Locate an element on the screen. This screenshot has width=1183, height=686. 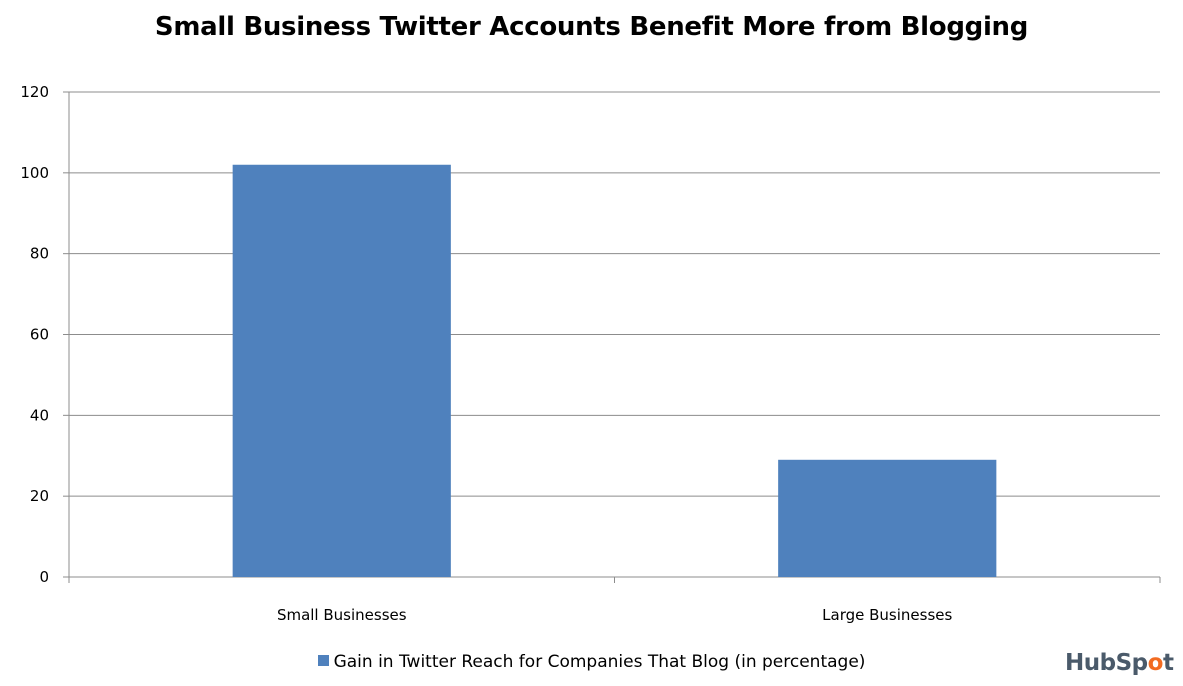
x-tick-label: Large Businesses is located at coordinates (887, 615).